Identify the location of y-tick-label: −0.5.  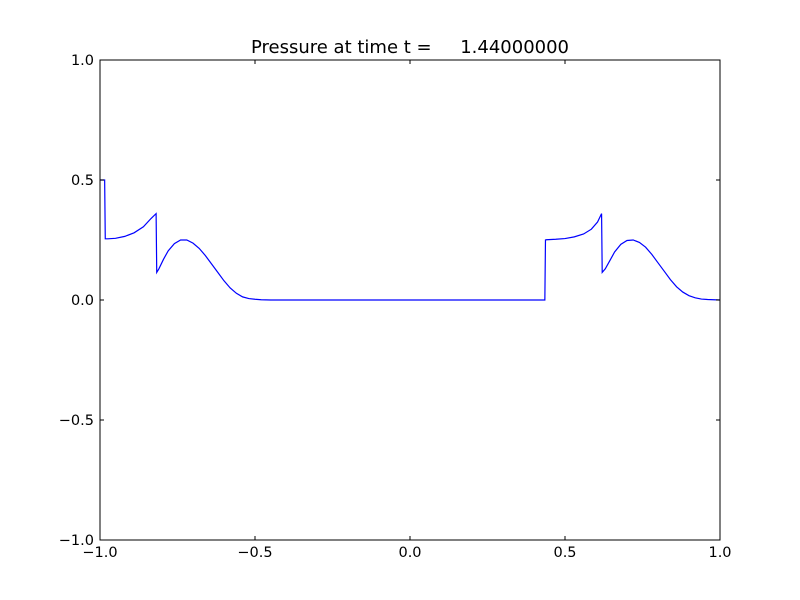
(76, 421).